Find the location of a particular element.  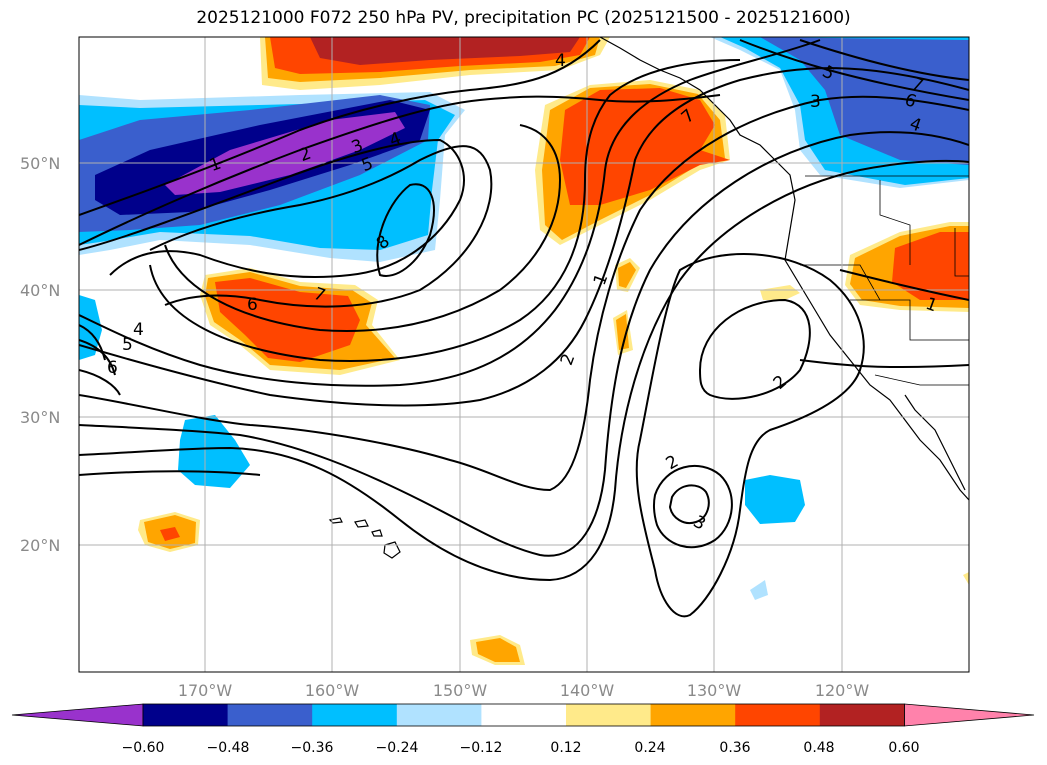

colorbar-outline is located at coordinates (523, 715).